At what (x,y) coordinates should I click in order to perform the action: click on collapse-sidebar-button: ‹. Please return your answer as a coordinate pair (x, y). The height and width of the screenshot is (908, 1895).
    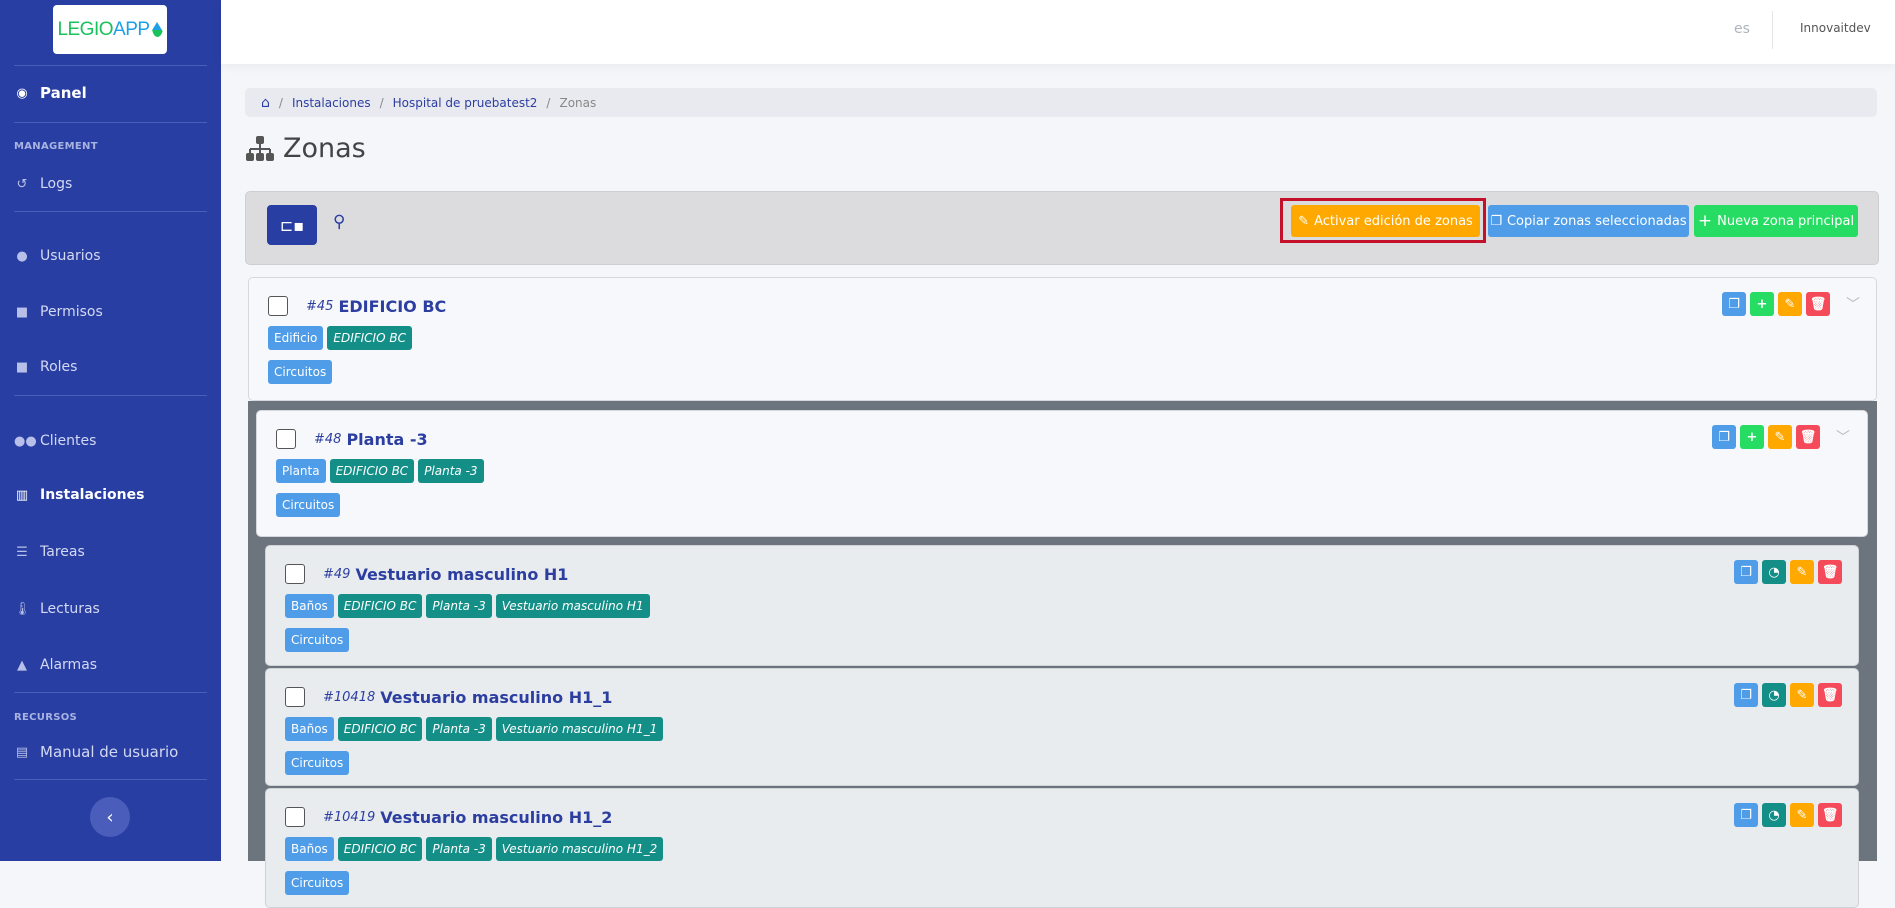
    Looking at the image, I should click on (110, 817).